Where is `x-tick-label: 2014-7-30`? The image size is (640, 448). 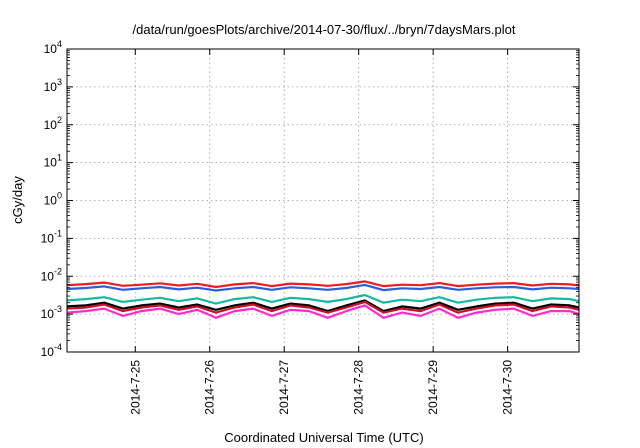 x-tick-label: 2014-7-30 is located at coordinates (508, 387).